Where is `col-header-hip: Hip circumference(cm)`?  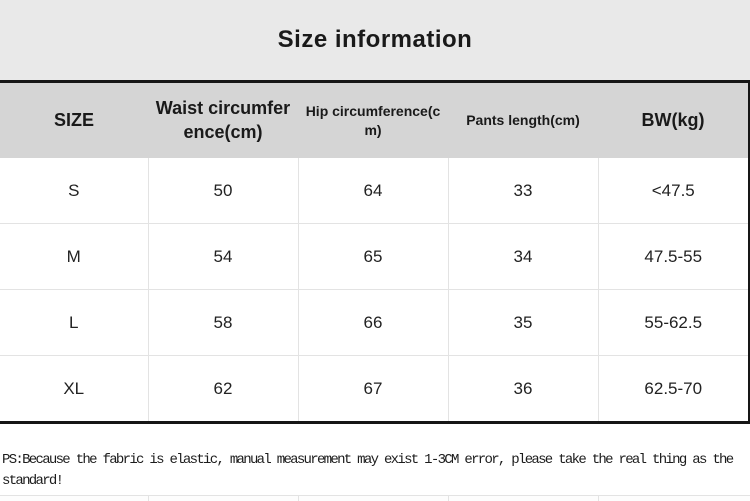
col-header-hip: Hip circumference(cm) is located at coordinates (373, 120).